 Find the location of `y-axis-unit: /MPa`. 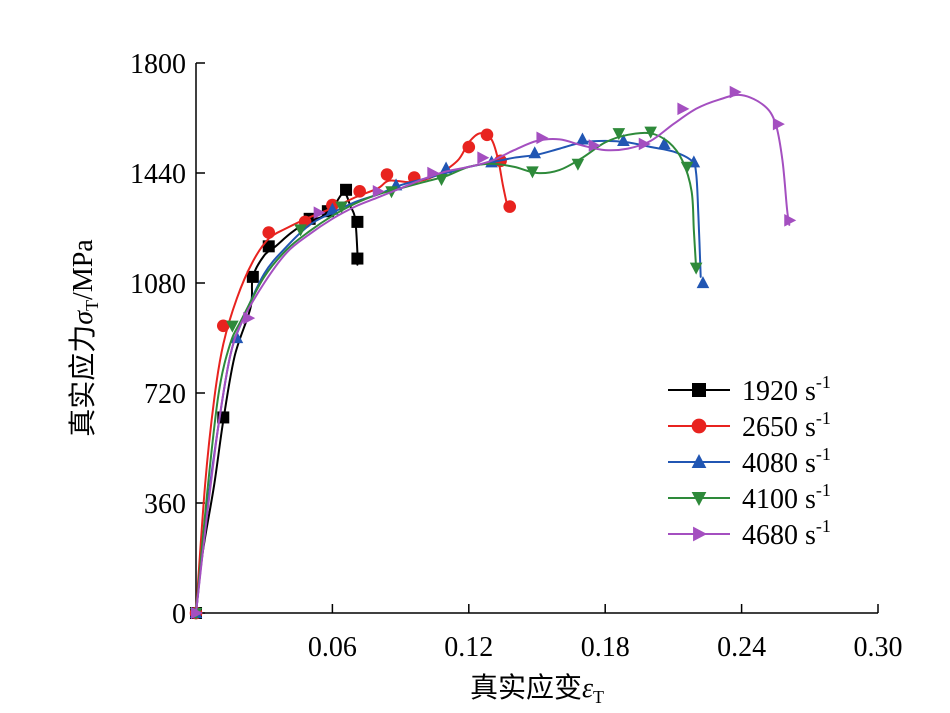

y-axis-unit: /MPa is located at coordinates (83, 269).